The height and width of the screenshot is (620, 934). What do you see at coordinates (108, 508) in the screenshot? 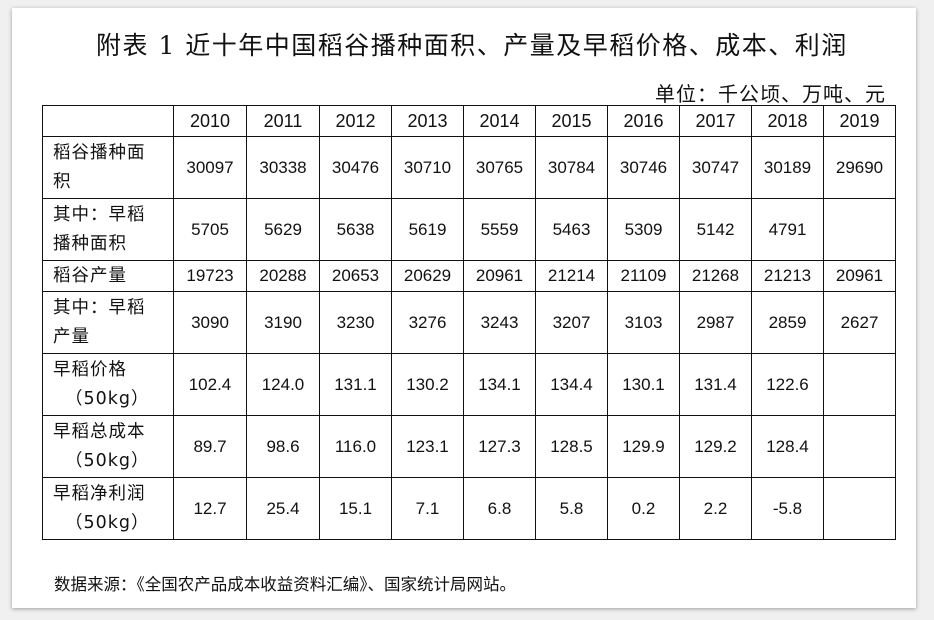
I see `row-label: 早稻净利润 （50kg）` at bounding box center [108, 508].